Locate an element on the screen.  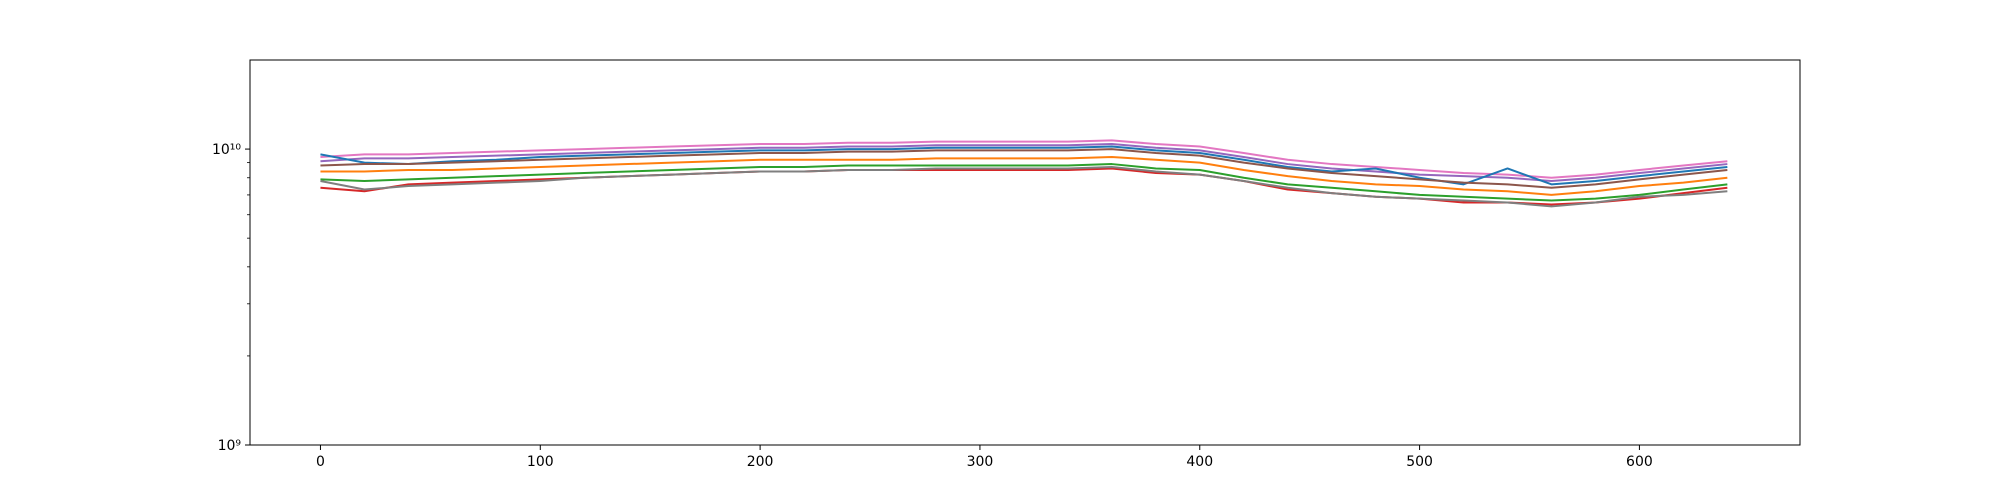
x-tick-label: 500 is located at coordinates (1419, 462).